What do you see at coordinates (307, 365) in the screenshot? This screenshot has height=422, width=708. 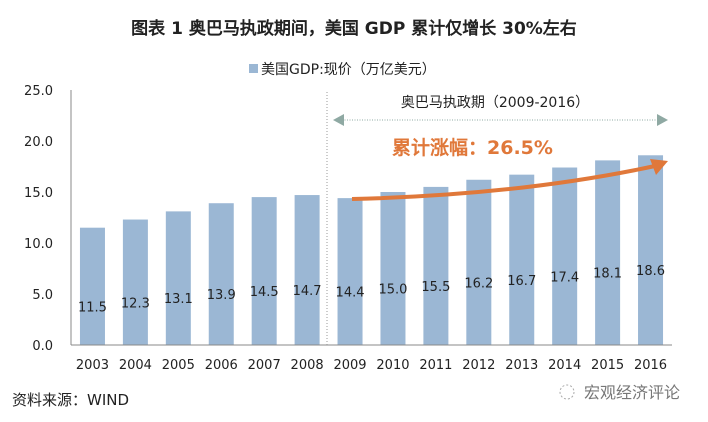 I see `x-tick-label: 2008` at bounding box center [307, 365].